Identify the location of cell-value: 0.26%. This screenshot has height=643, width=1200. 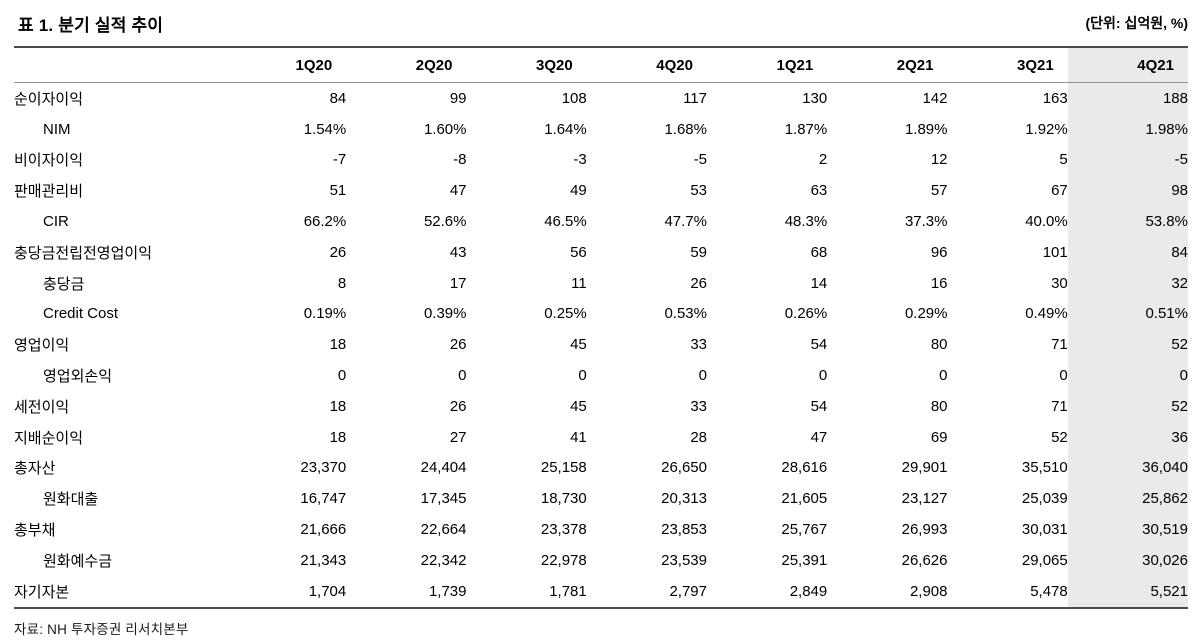
(806, 314).